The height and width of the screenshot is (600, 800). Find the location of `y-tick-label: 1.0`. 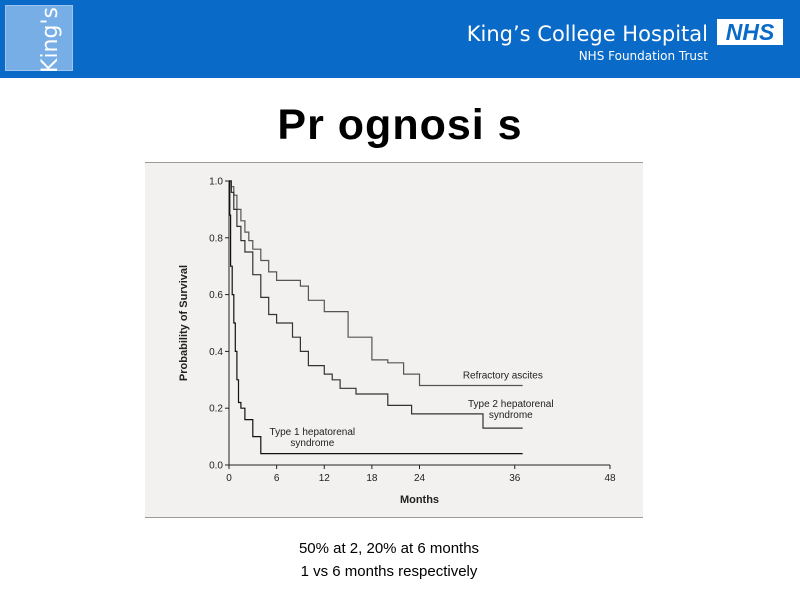

y-tick-label: 1.0 is located at coordinates (216, 182).